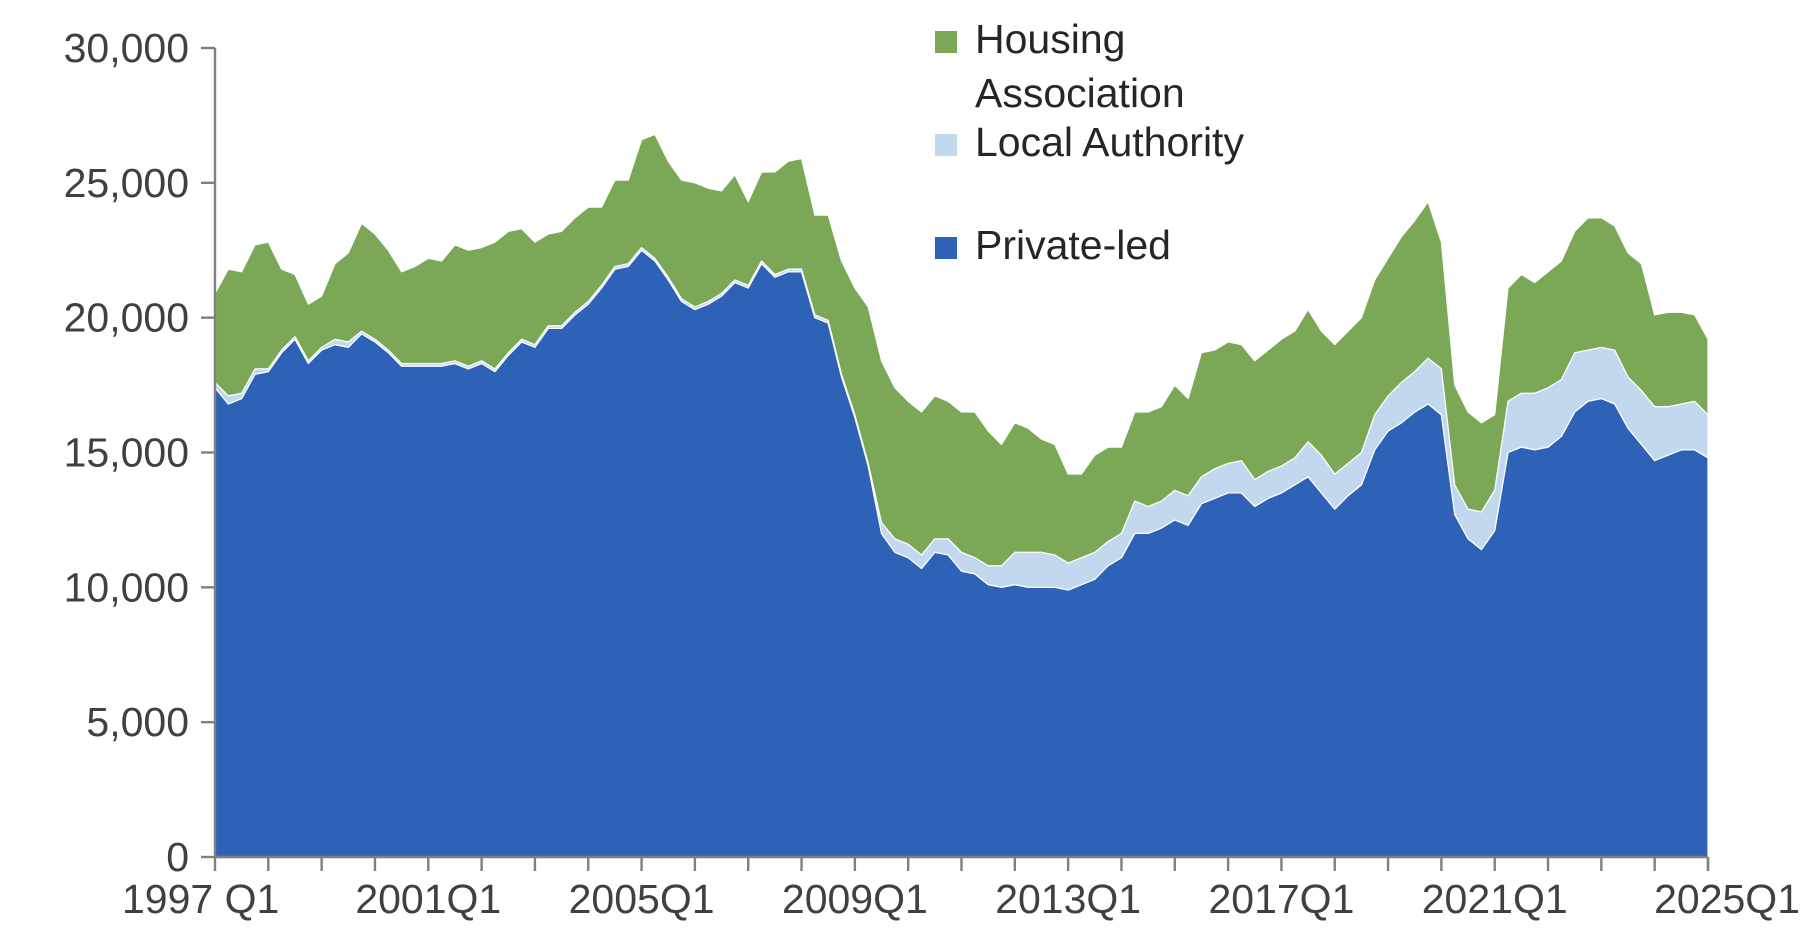 The image size is (1804, 941). I want to click on y-tick-label: 25,000, so click(126, 183).